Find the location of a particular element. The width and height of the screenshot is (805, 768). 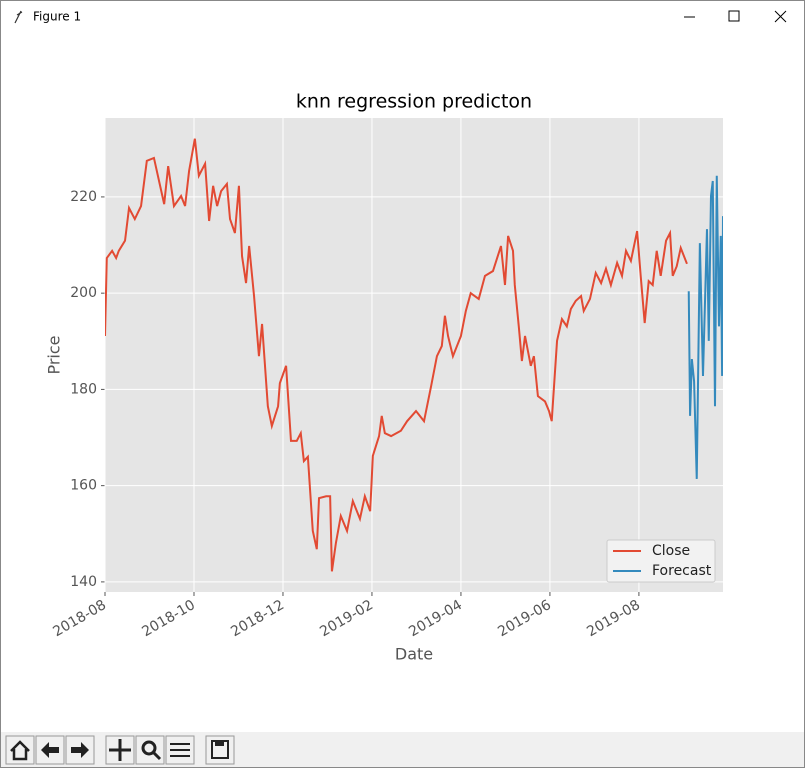

x-tick-label: 2018-08 is located at coordinates (79, 618).